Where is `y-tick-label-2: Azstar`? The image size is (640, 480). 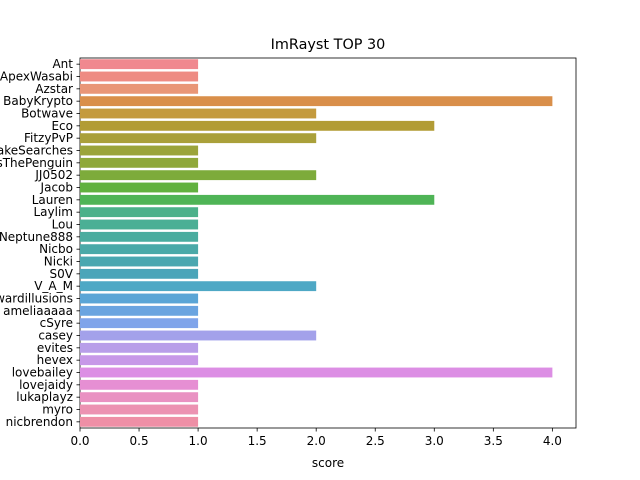 y-tick-label-2: Azstar is located at coordinates (54, 89).